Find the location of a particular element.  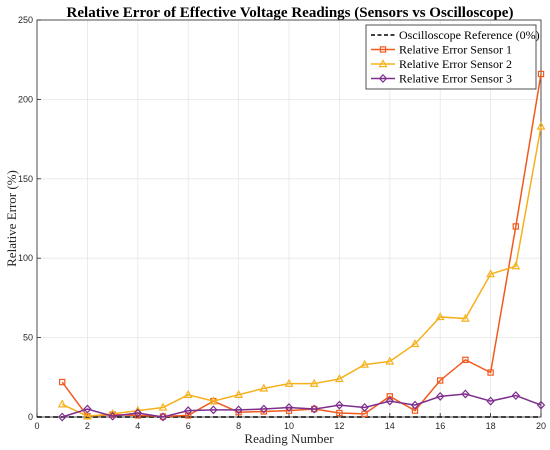

x-tick-label: 10 is located at coordinates (289, 426).